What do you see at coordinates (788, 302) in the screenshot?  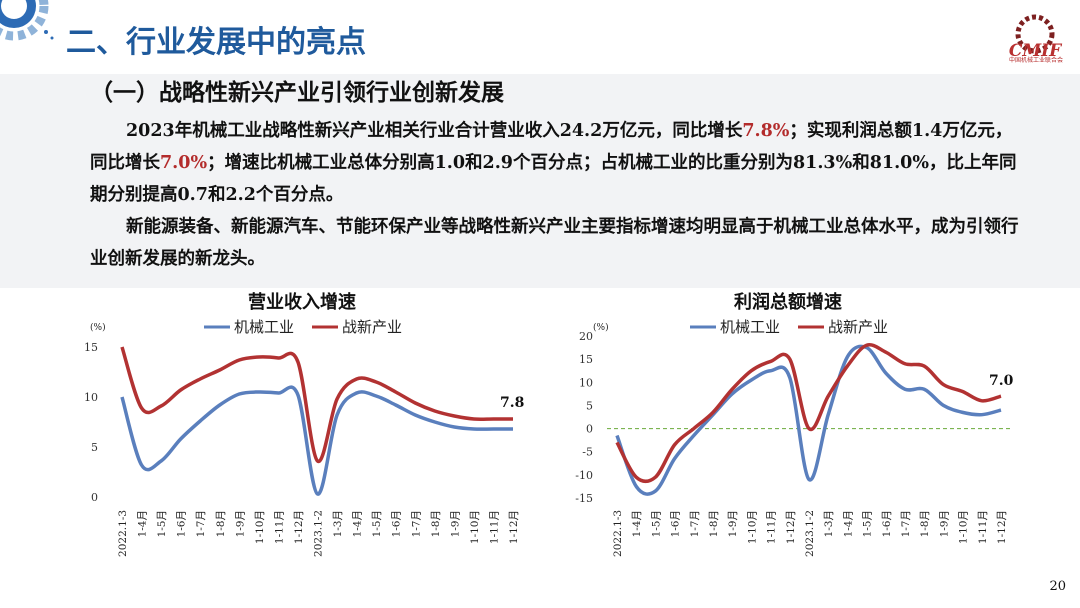 I see `profit-chart-title: 利润总额增速` at bounding box center [788, 302].